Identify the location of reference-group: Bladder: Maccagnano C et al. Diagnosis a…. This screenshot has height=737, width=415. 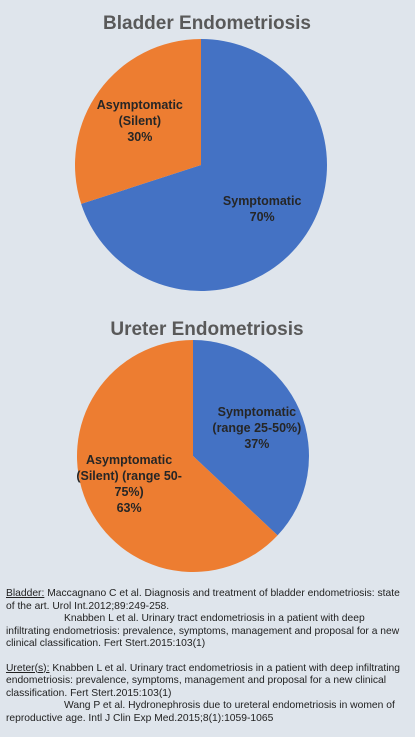
(208, 619).